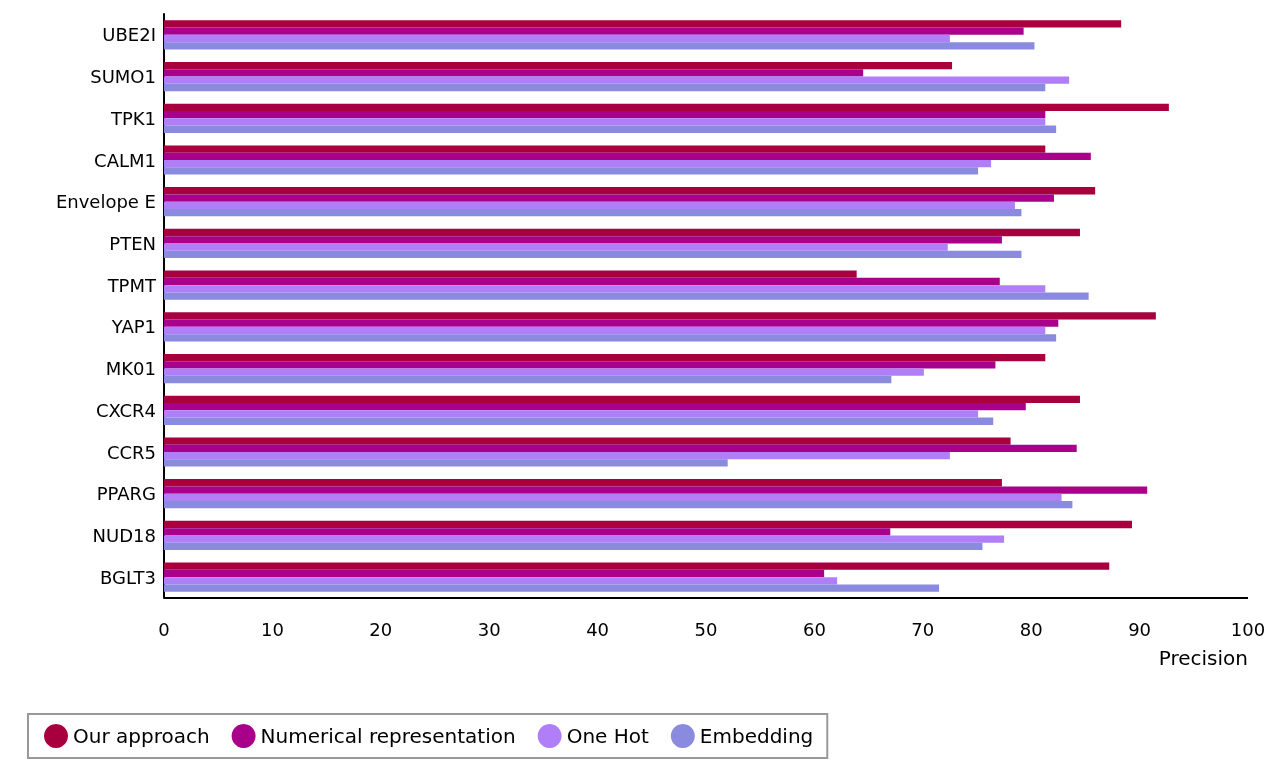 Image resolution: width=1269 pixels, height=760 pixels. What do you see at coordinates (272, 629) in the screenshot?
I see `x-tick-label: 10` at bounding box center [272, 629].